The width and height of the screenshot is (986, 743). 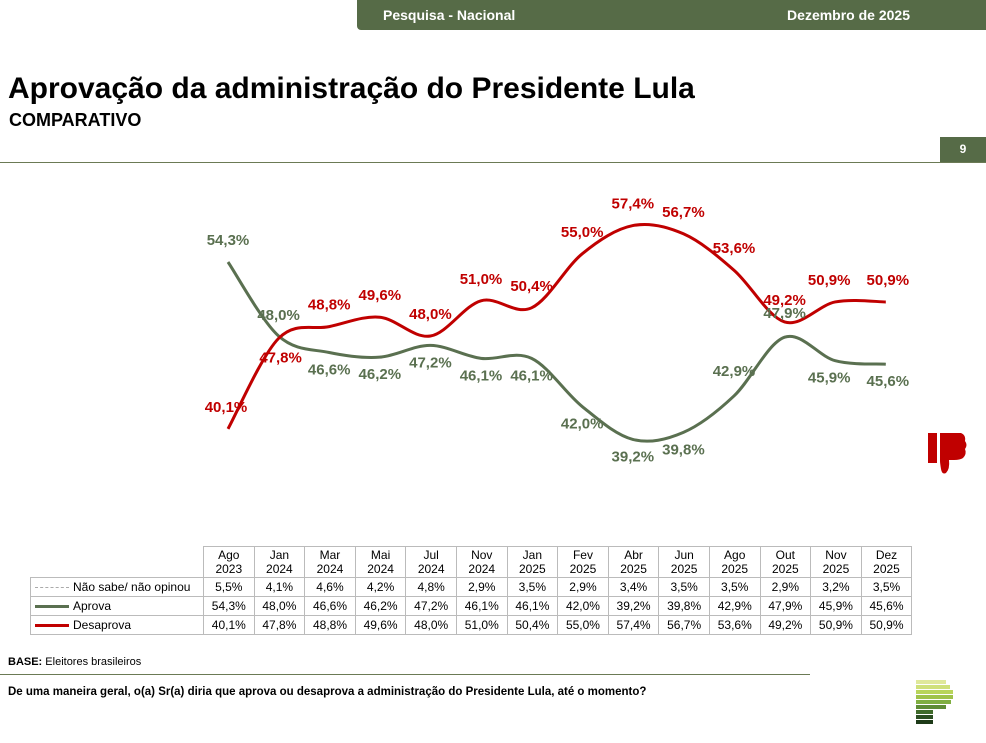 I want to click on divider, so click(x=493, y=162).